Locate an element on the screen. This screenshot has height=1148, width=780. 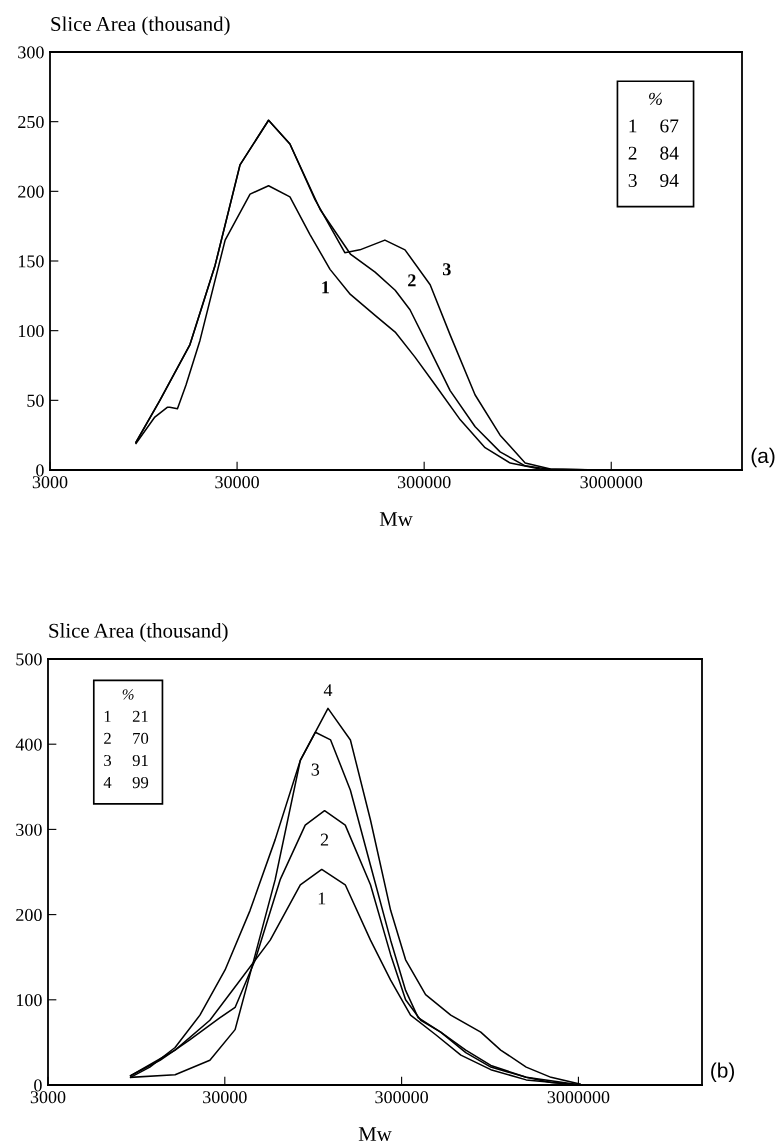
text: 2 70 is located at coordinates (126, 738).